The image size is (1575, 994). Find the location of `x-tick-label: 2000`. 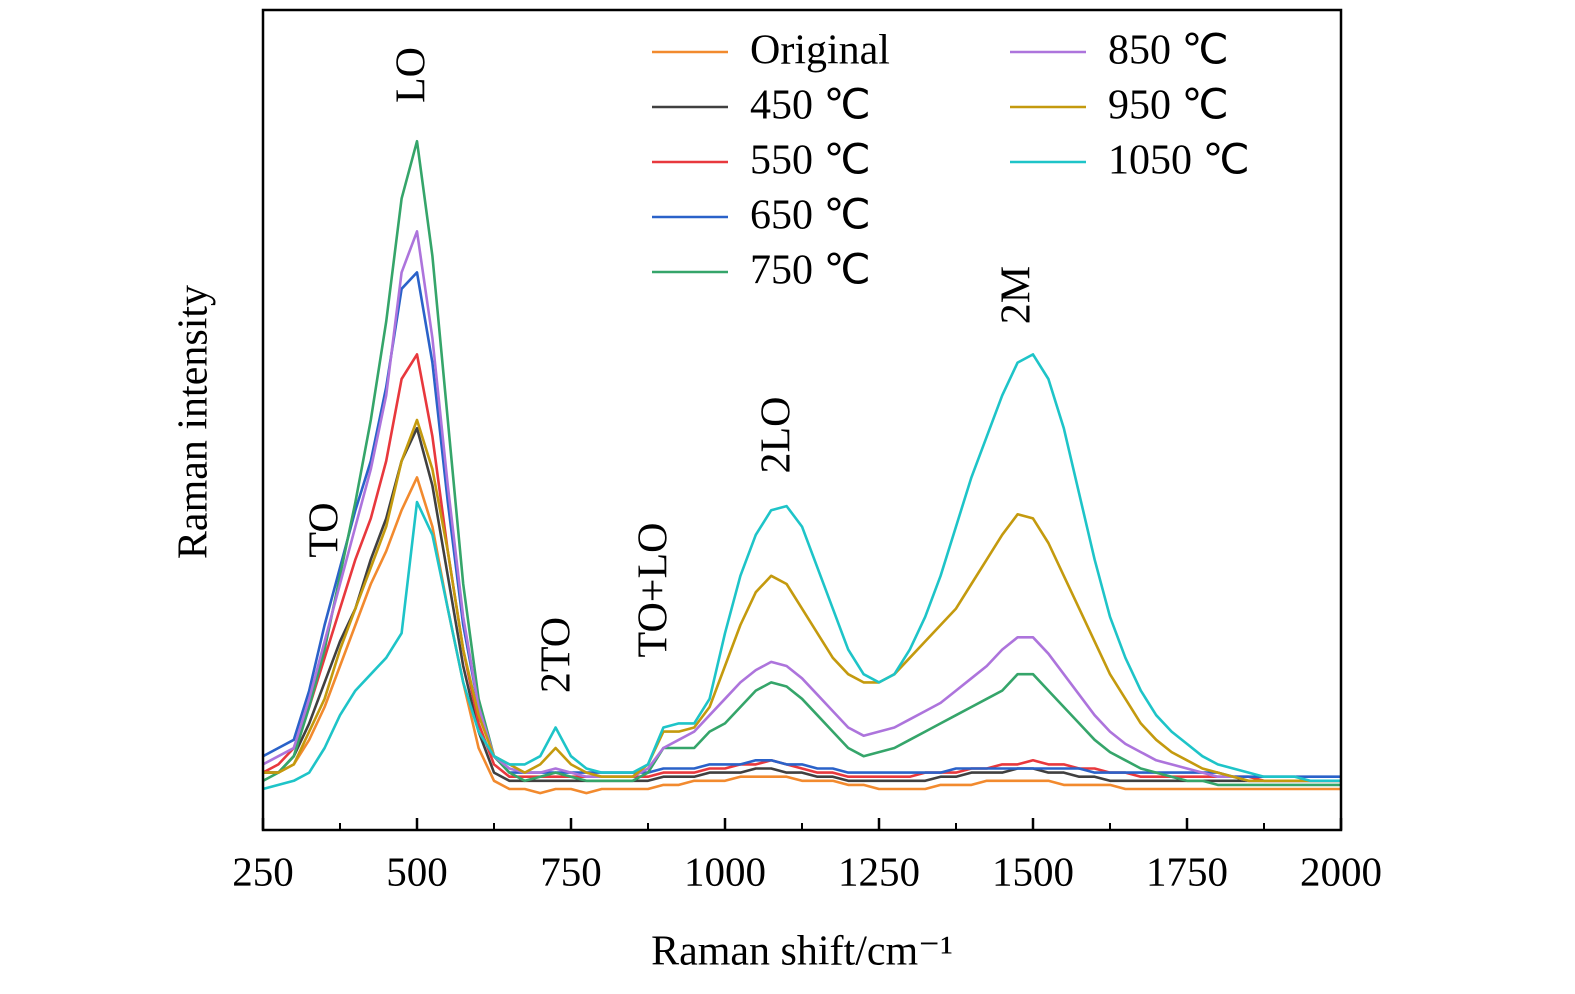

x-tick-label: 2000 is located at coordinates (1341, 871).